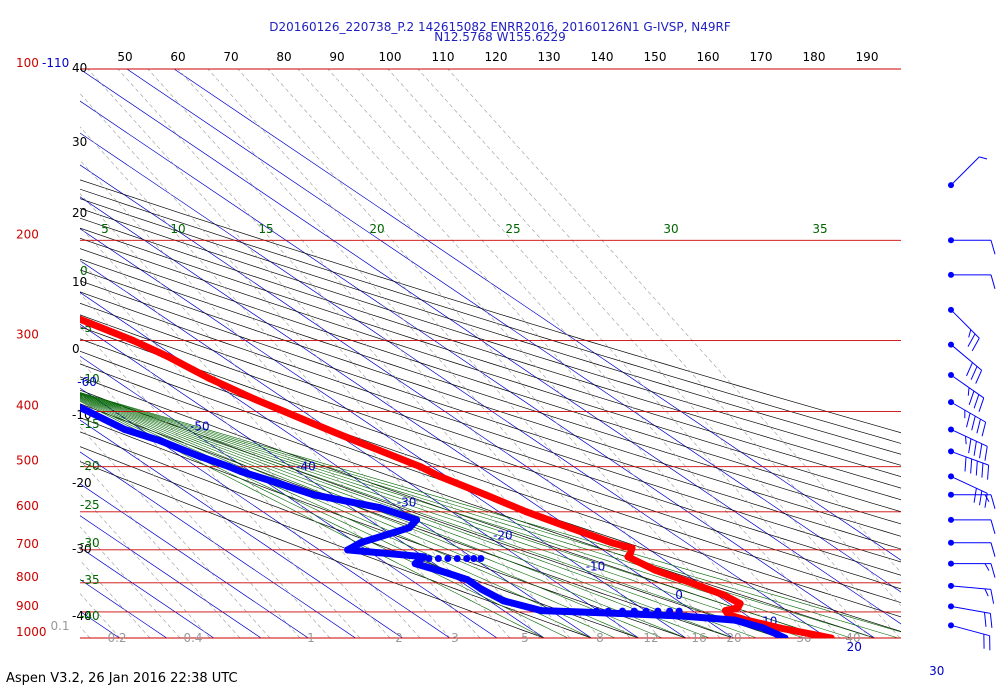  I want to click on pressure-label: 700, so click(27, 544).